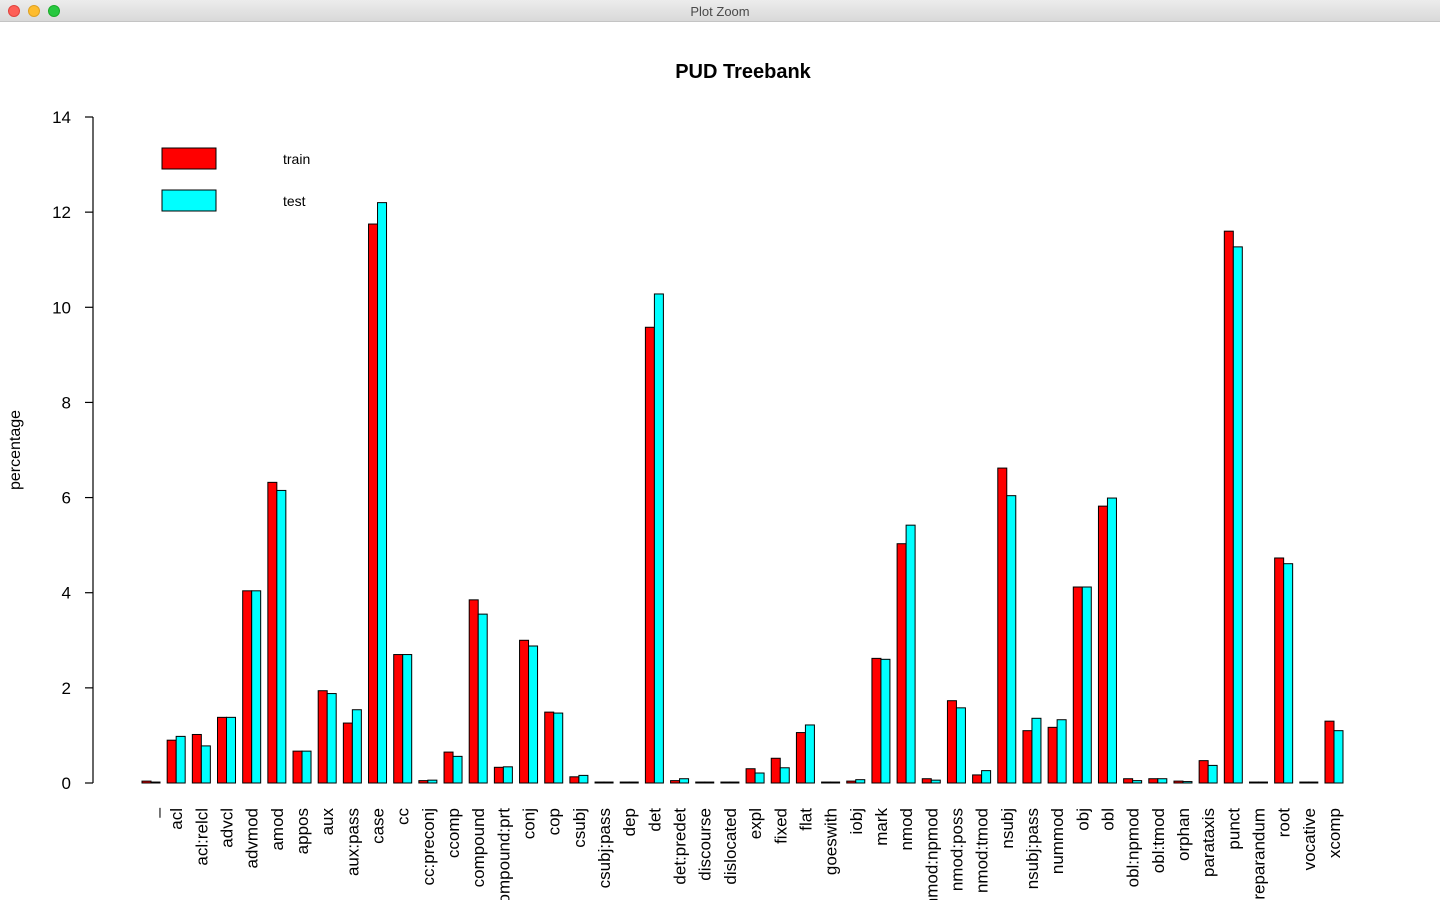 The height and width of the screenshot is (900, 1440). Describe the element at coordinates (14, 11) in the screenshot. I see `close-window-button` at that location.